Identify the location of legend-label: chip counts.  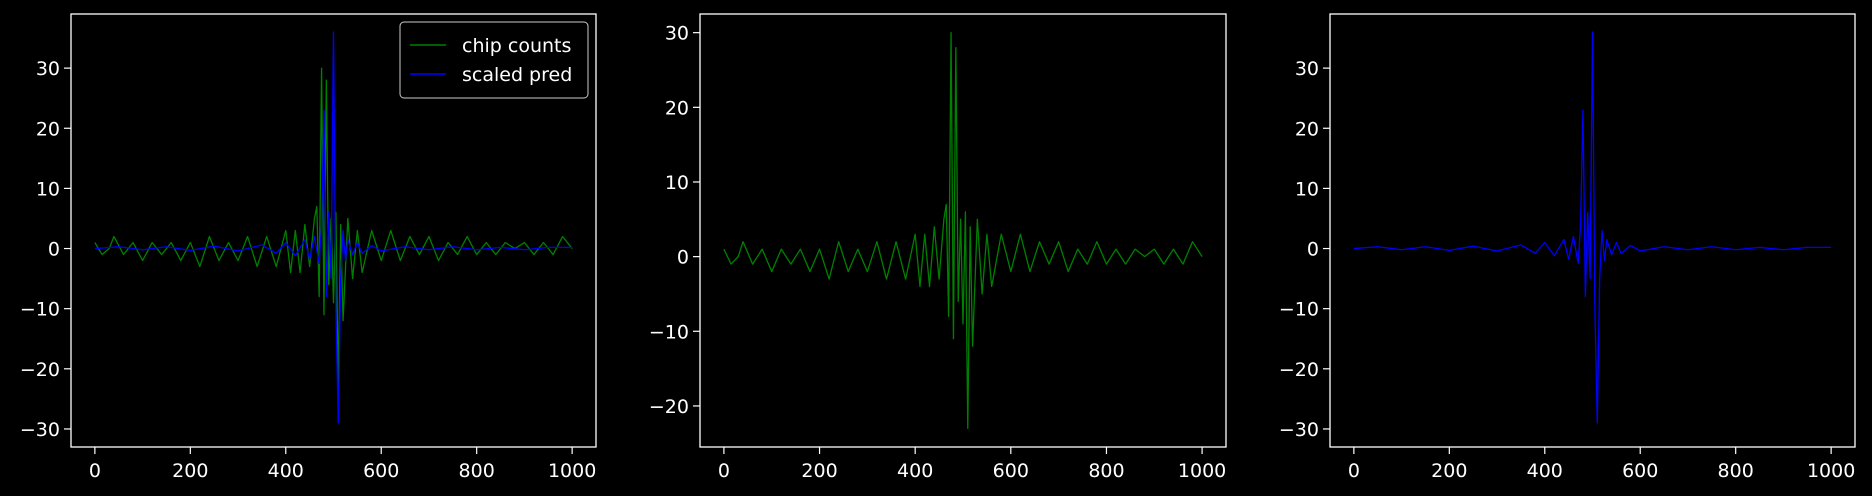
(516, 46).